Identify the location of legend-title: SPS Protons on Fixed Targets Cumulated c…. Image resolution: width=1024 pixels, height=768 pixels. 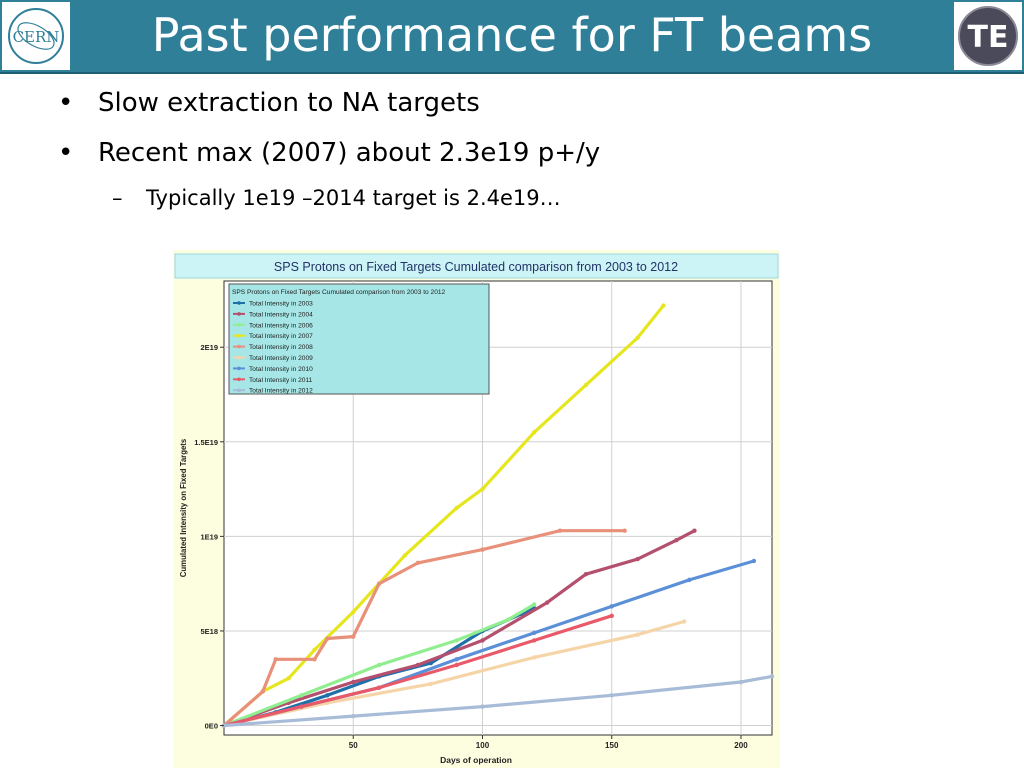
(339, 292).